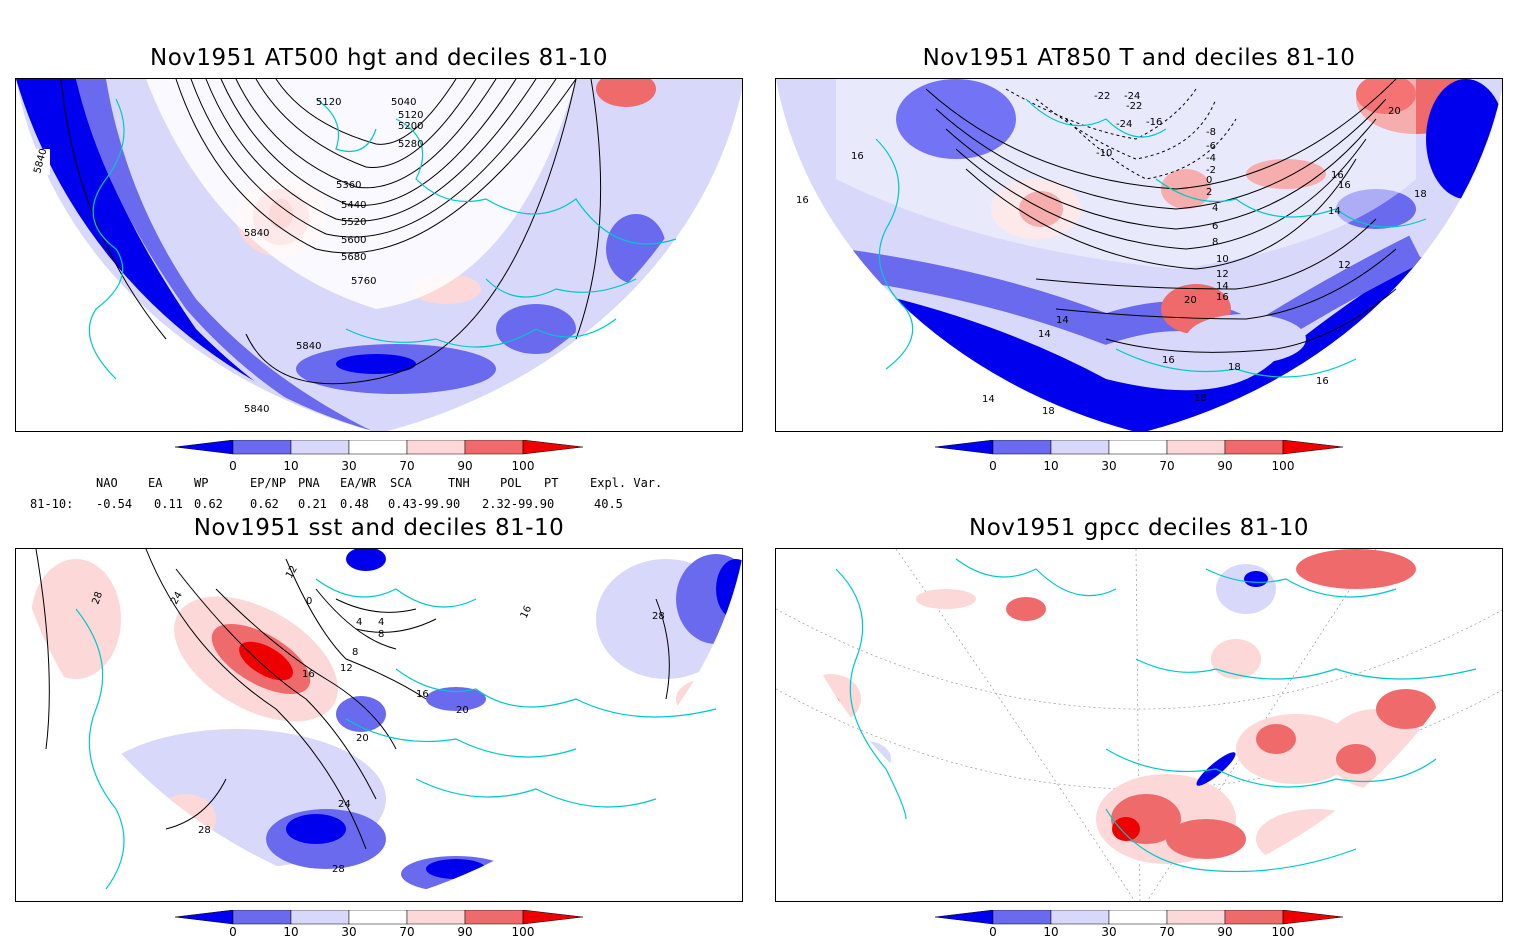 The height and width of the screenshot is (940, 1520). Describe the element at coordinates (1209, 192) in the screenshot. I see `contour-label: 2` at that location.